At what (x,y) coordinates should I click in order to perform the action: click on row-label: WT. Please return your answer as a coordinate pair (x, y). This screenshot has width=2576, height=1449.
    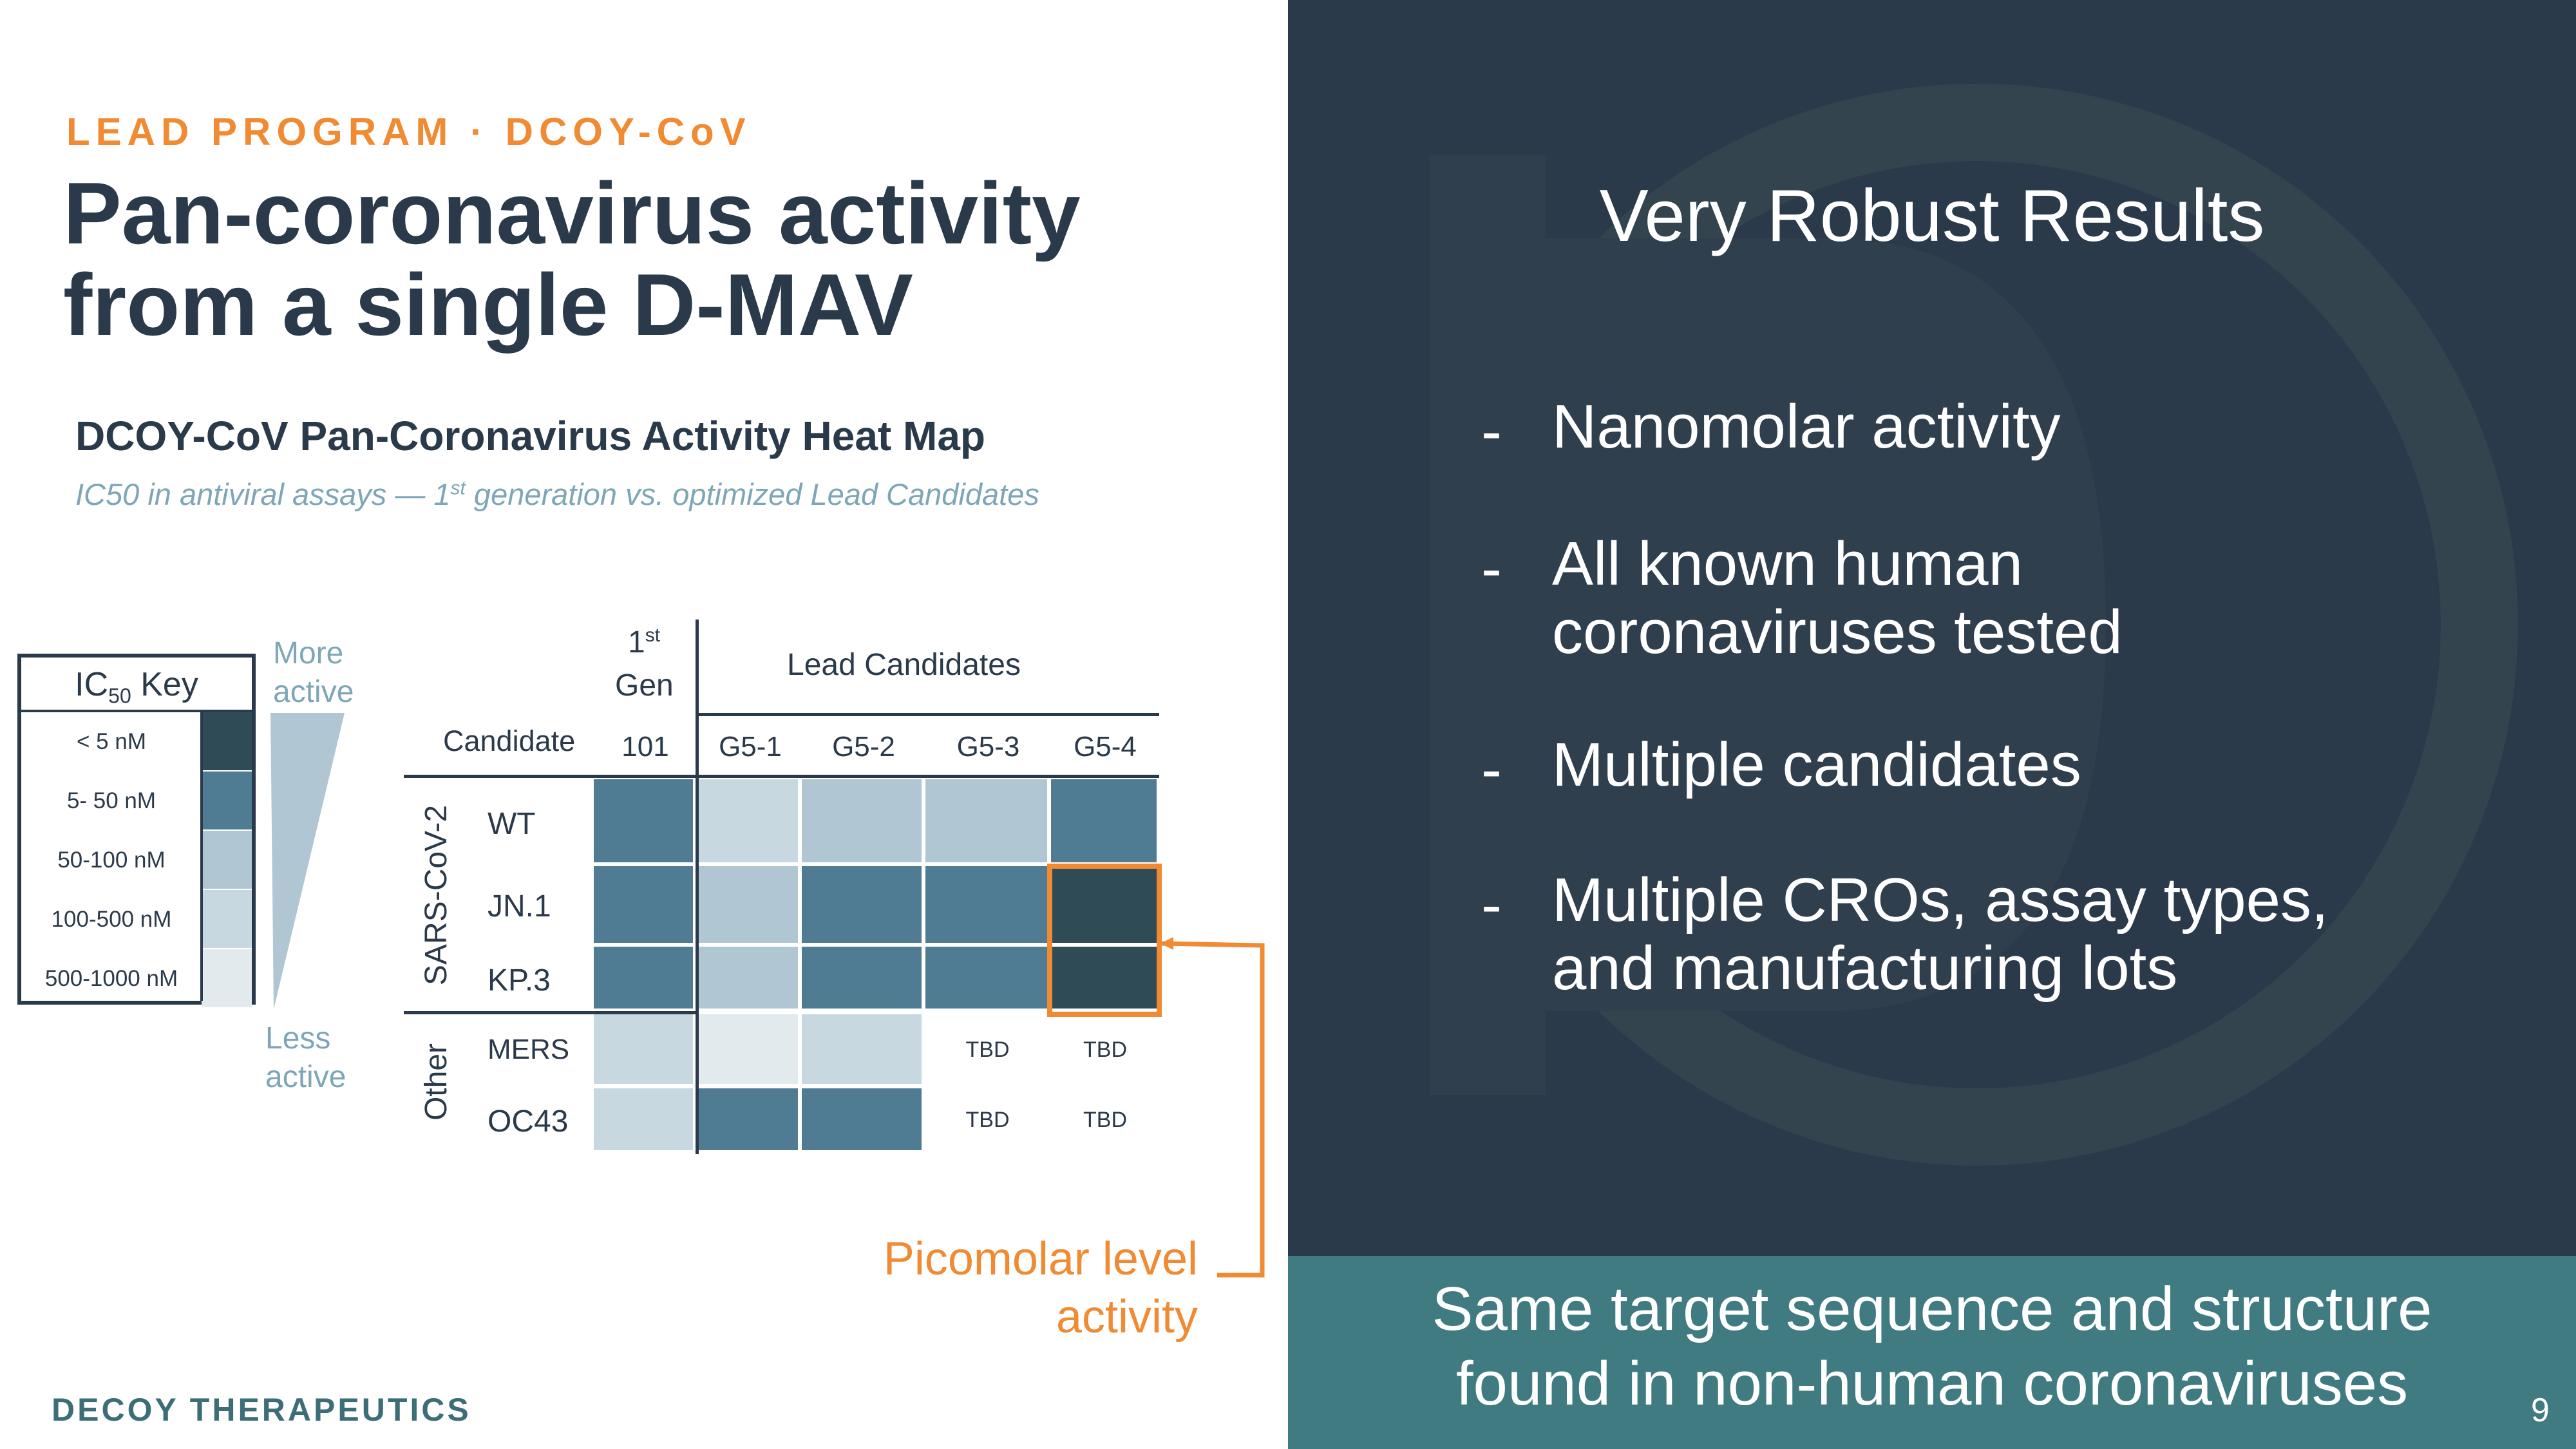
    Looking at the image, I should click on (512, 824).